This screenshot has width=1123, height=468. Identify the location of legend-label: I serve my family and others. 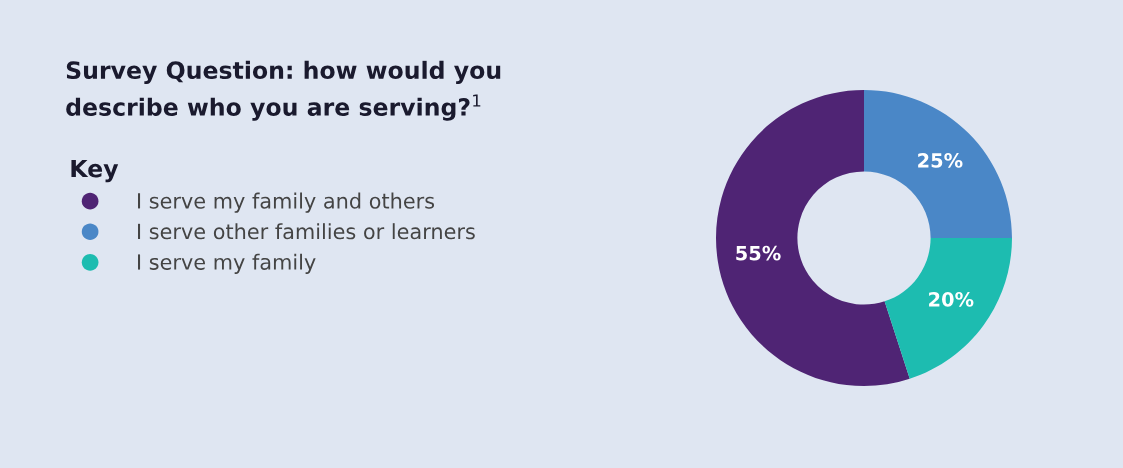
(286, 202).